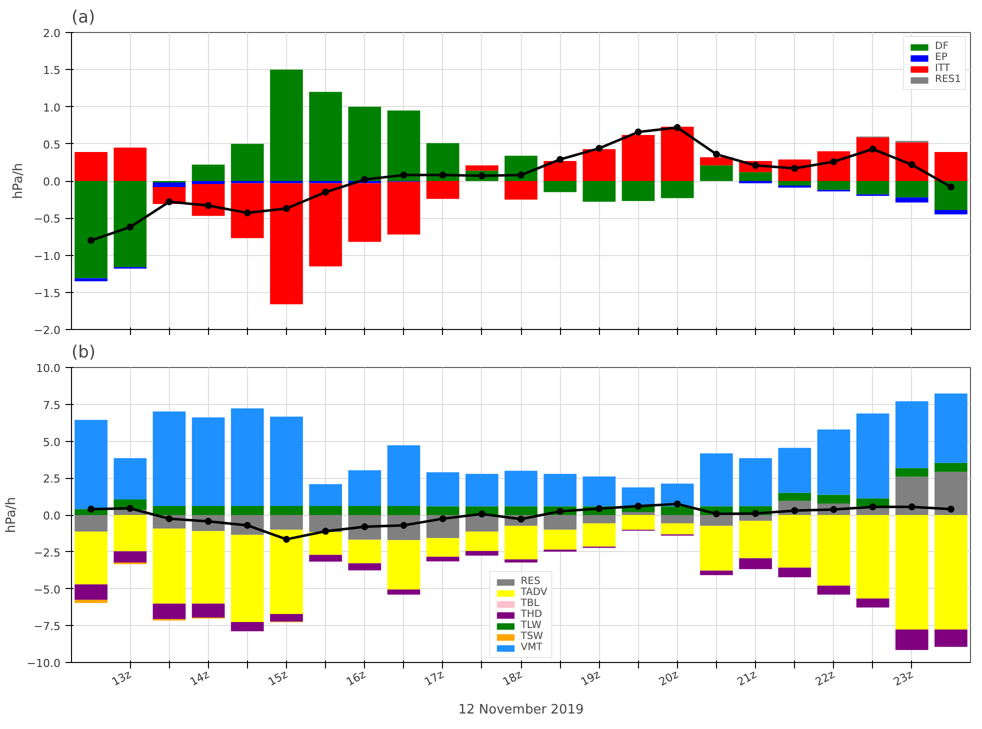 The image size is (982, 729). Describe the element at coordinates (512, 678) in the screenshot. I see `x-tick-label: 18z` at that location.